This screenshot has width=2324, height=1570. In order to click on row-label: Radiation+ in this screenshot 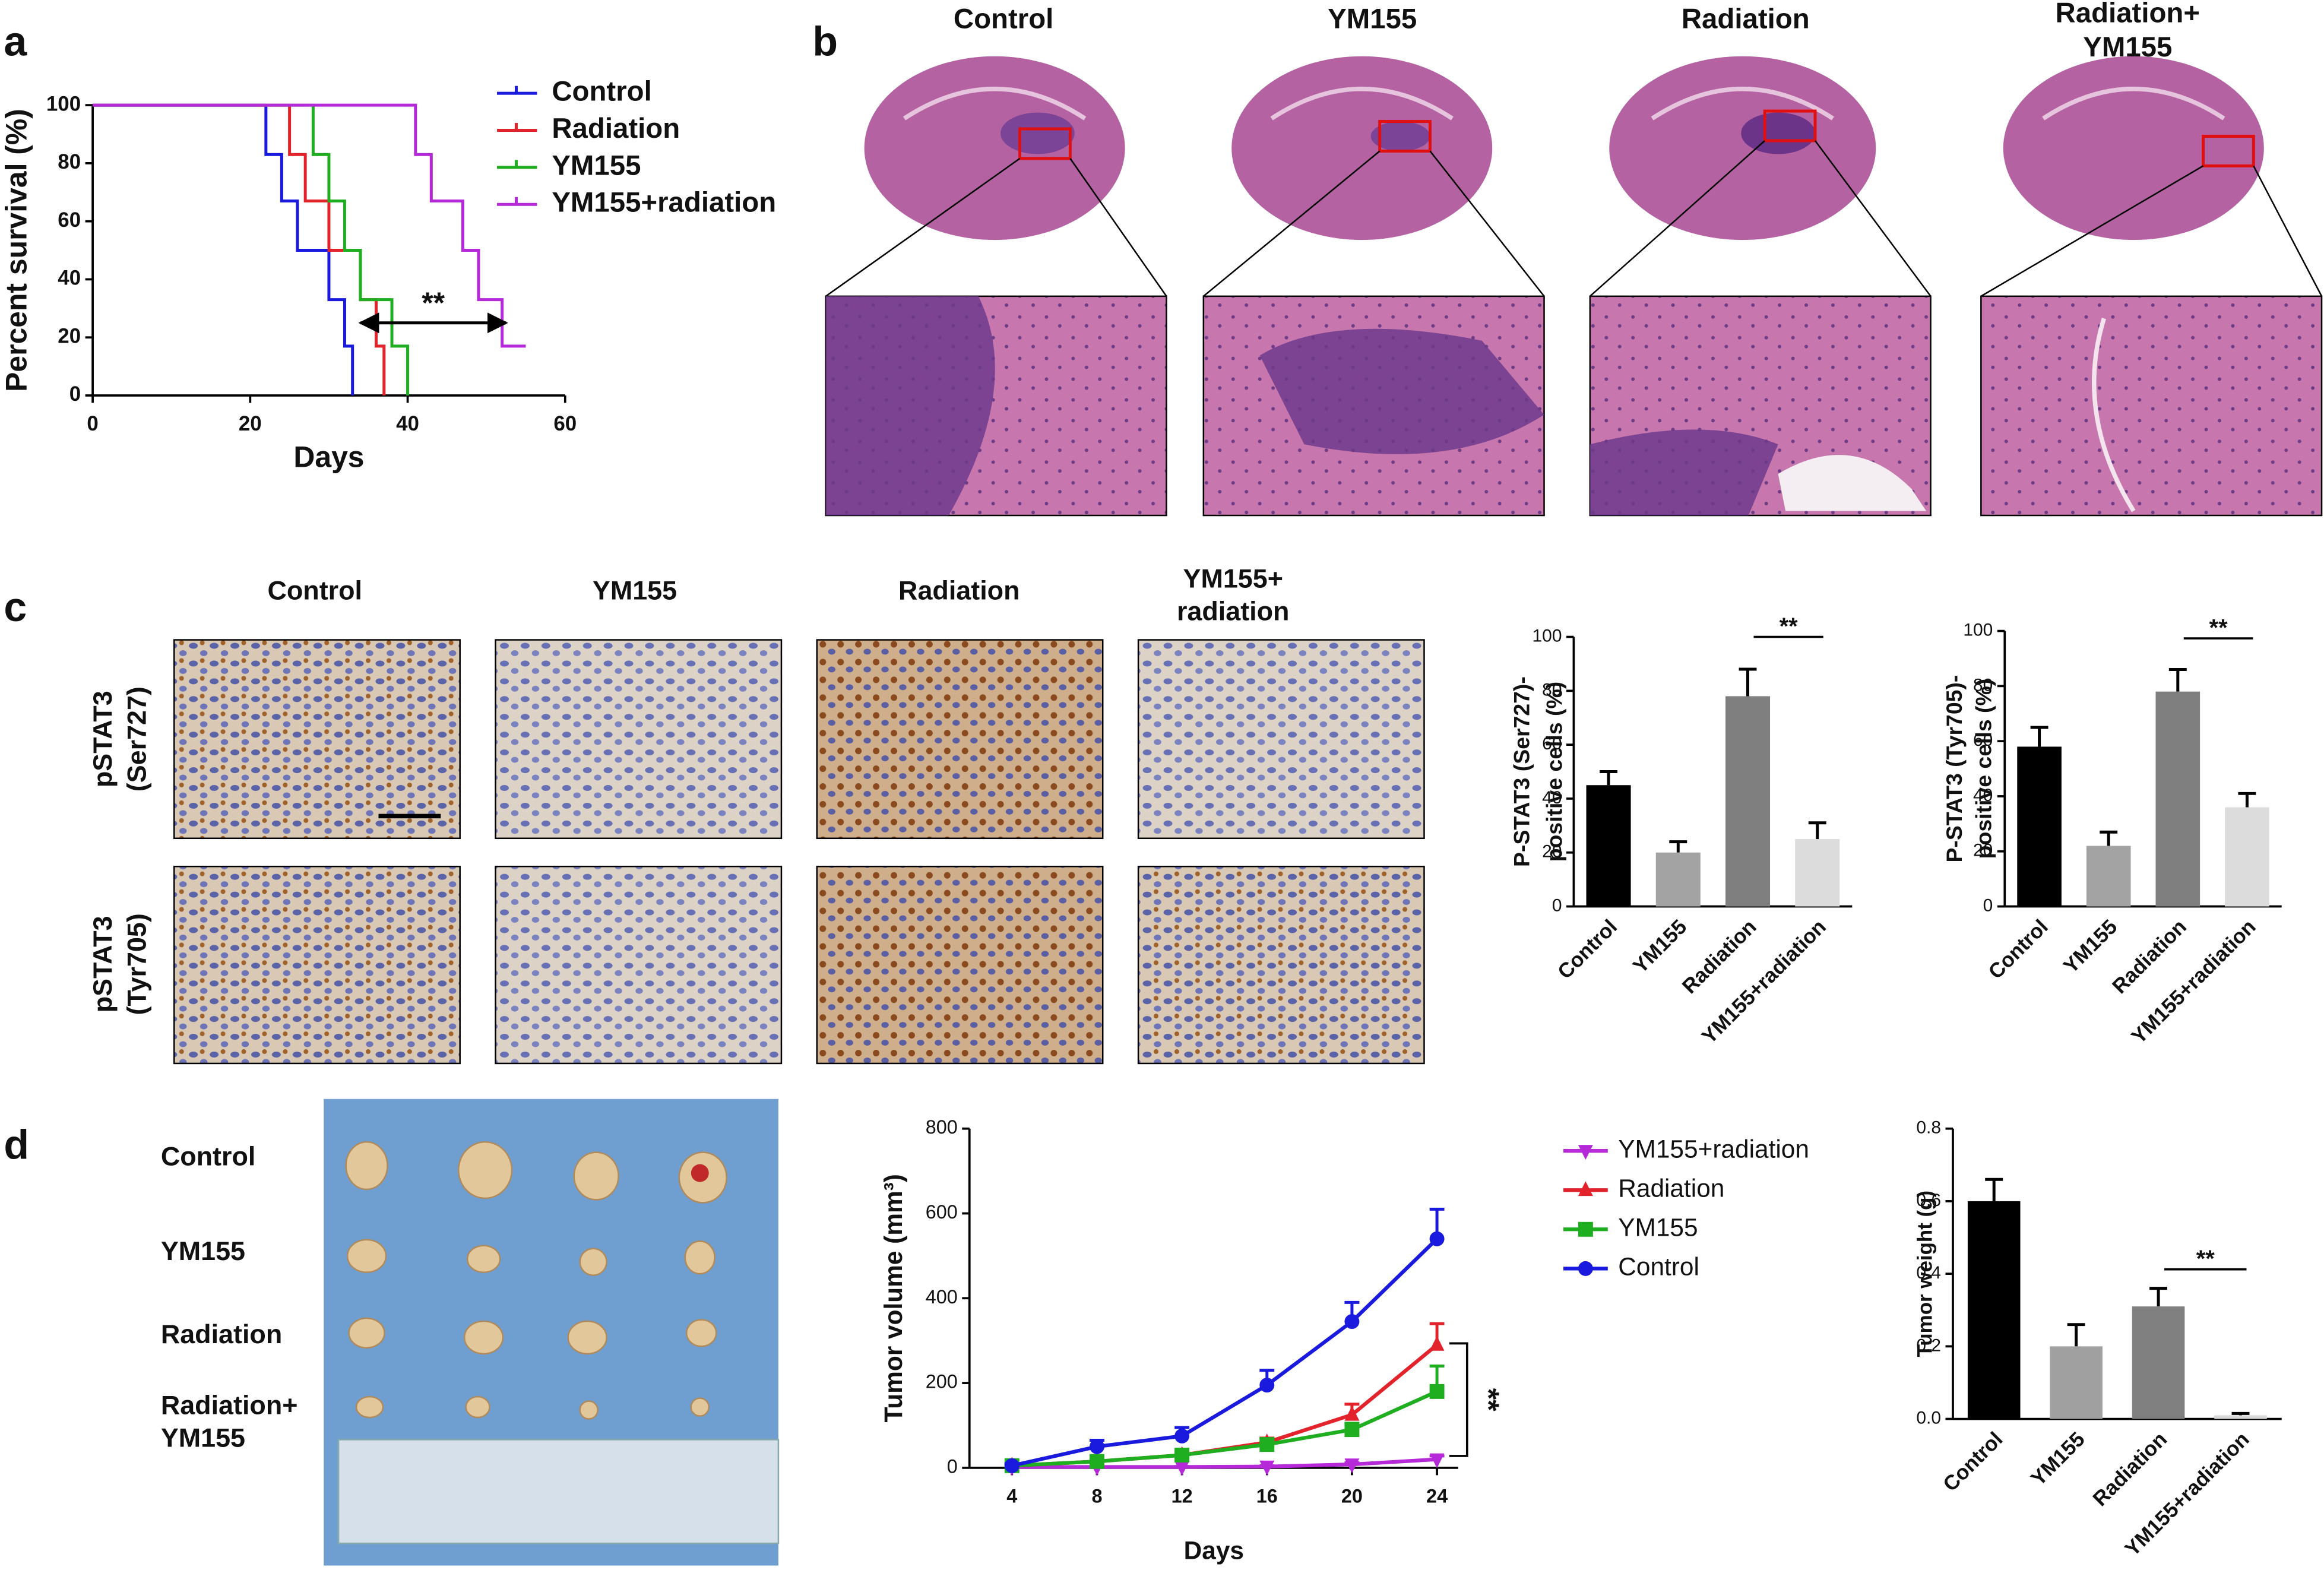, I will do `click(229, 1405)`.